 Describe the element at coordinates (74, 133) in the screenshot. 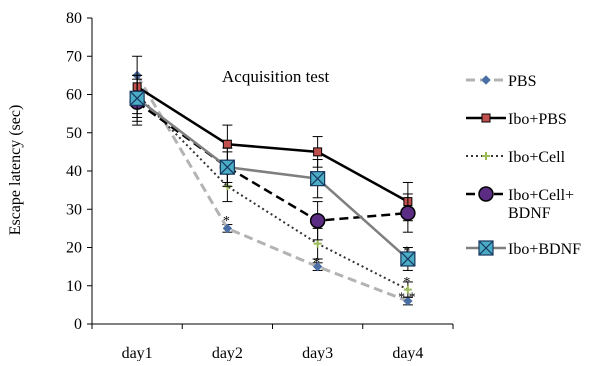

I see `y-tick-label: 50` at that location.